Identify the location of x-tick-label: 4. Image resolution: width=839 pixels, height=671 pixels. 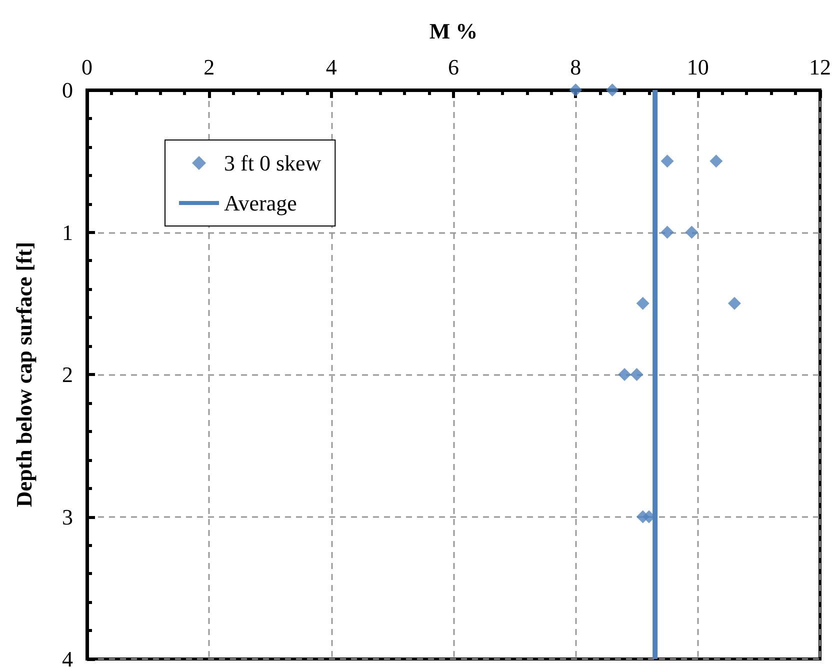
(331, 67).